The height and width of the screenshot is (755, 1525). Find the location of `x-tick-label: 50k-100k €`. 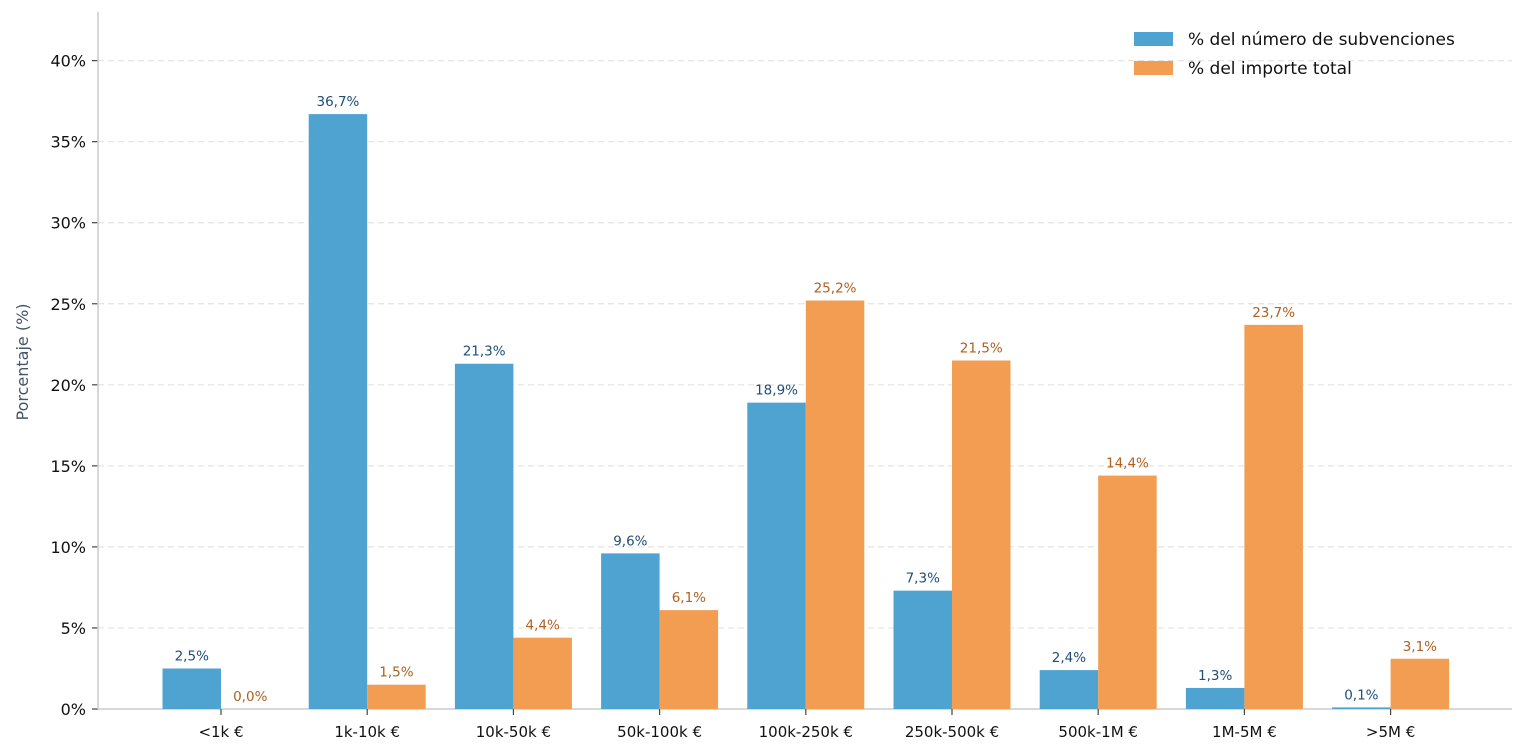

x-tick-label: 50k-100k € is located at coordinates (659, 732).